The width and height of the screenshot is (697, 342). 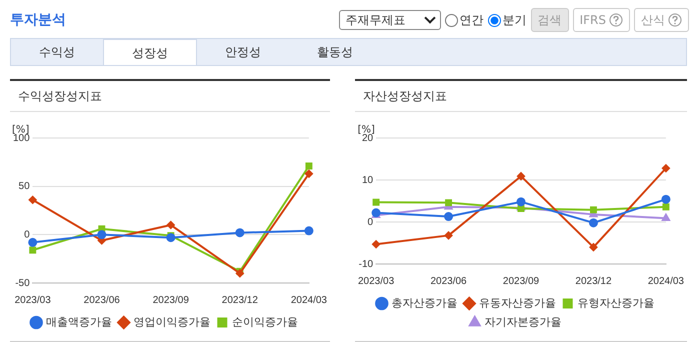 I want to click on category-label: 성장성, so click(x=150, y=52).